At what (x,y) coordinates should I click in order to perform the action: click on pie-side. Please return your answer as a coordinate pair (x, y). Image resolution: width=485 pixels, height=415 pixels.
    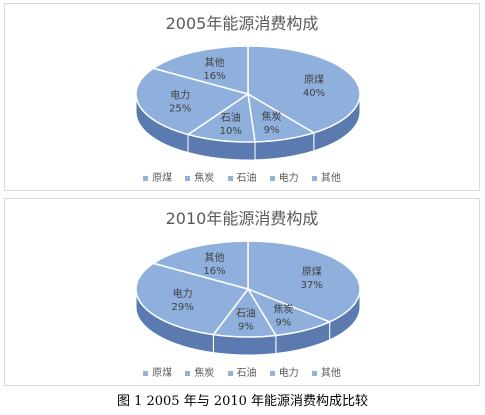
    Looking at the image, I should click on (248, 127).